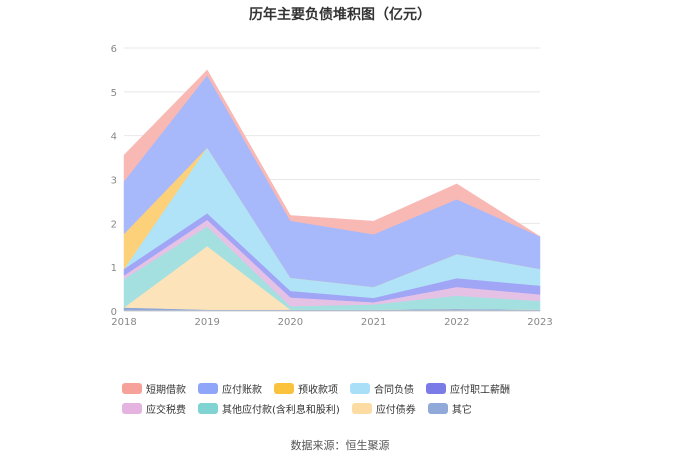  I want to click on y-tick-label: 4, so click(114, 137).